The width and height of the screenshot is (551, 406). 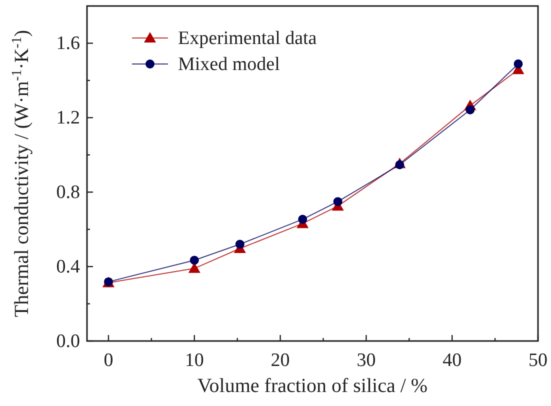 What do you see at coordinates (452, 360) in the screenshot?
I see `x-tick-label: 40` at bounding box center [452, 360].